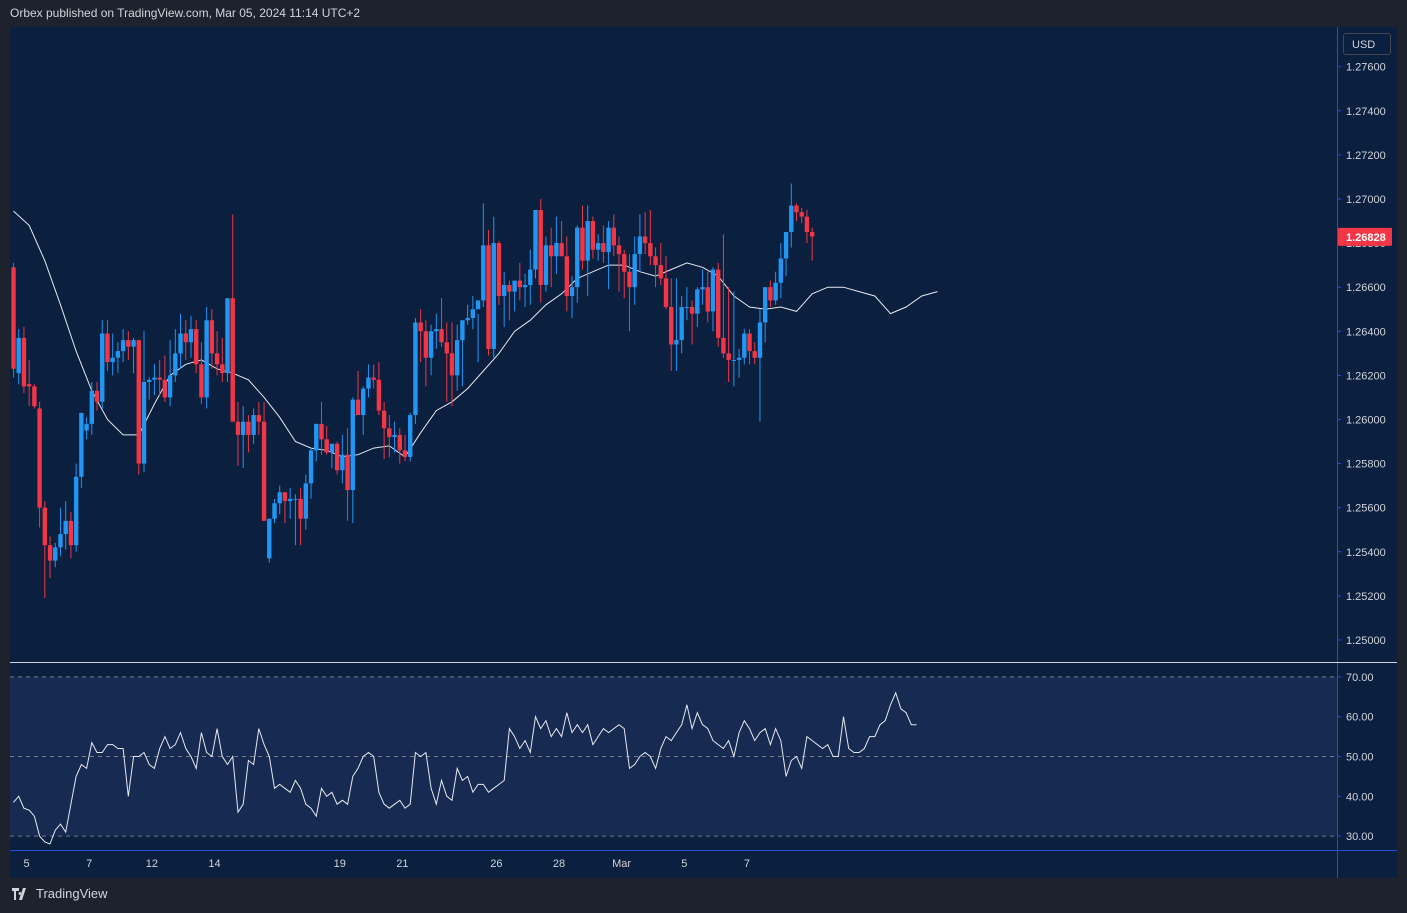 The width and height of the screenshot is (1407, 913). Describe the element at coordinates (402, 864) in the screenshot. I see `time-tick-label: 21` at that location.